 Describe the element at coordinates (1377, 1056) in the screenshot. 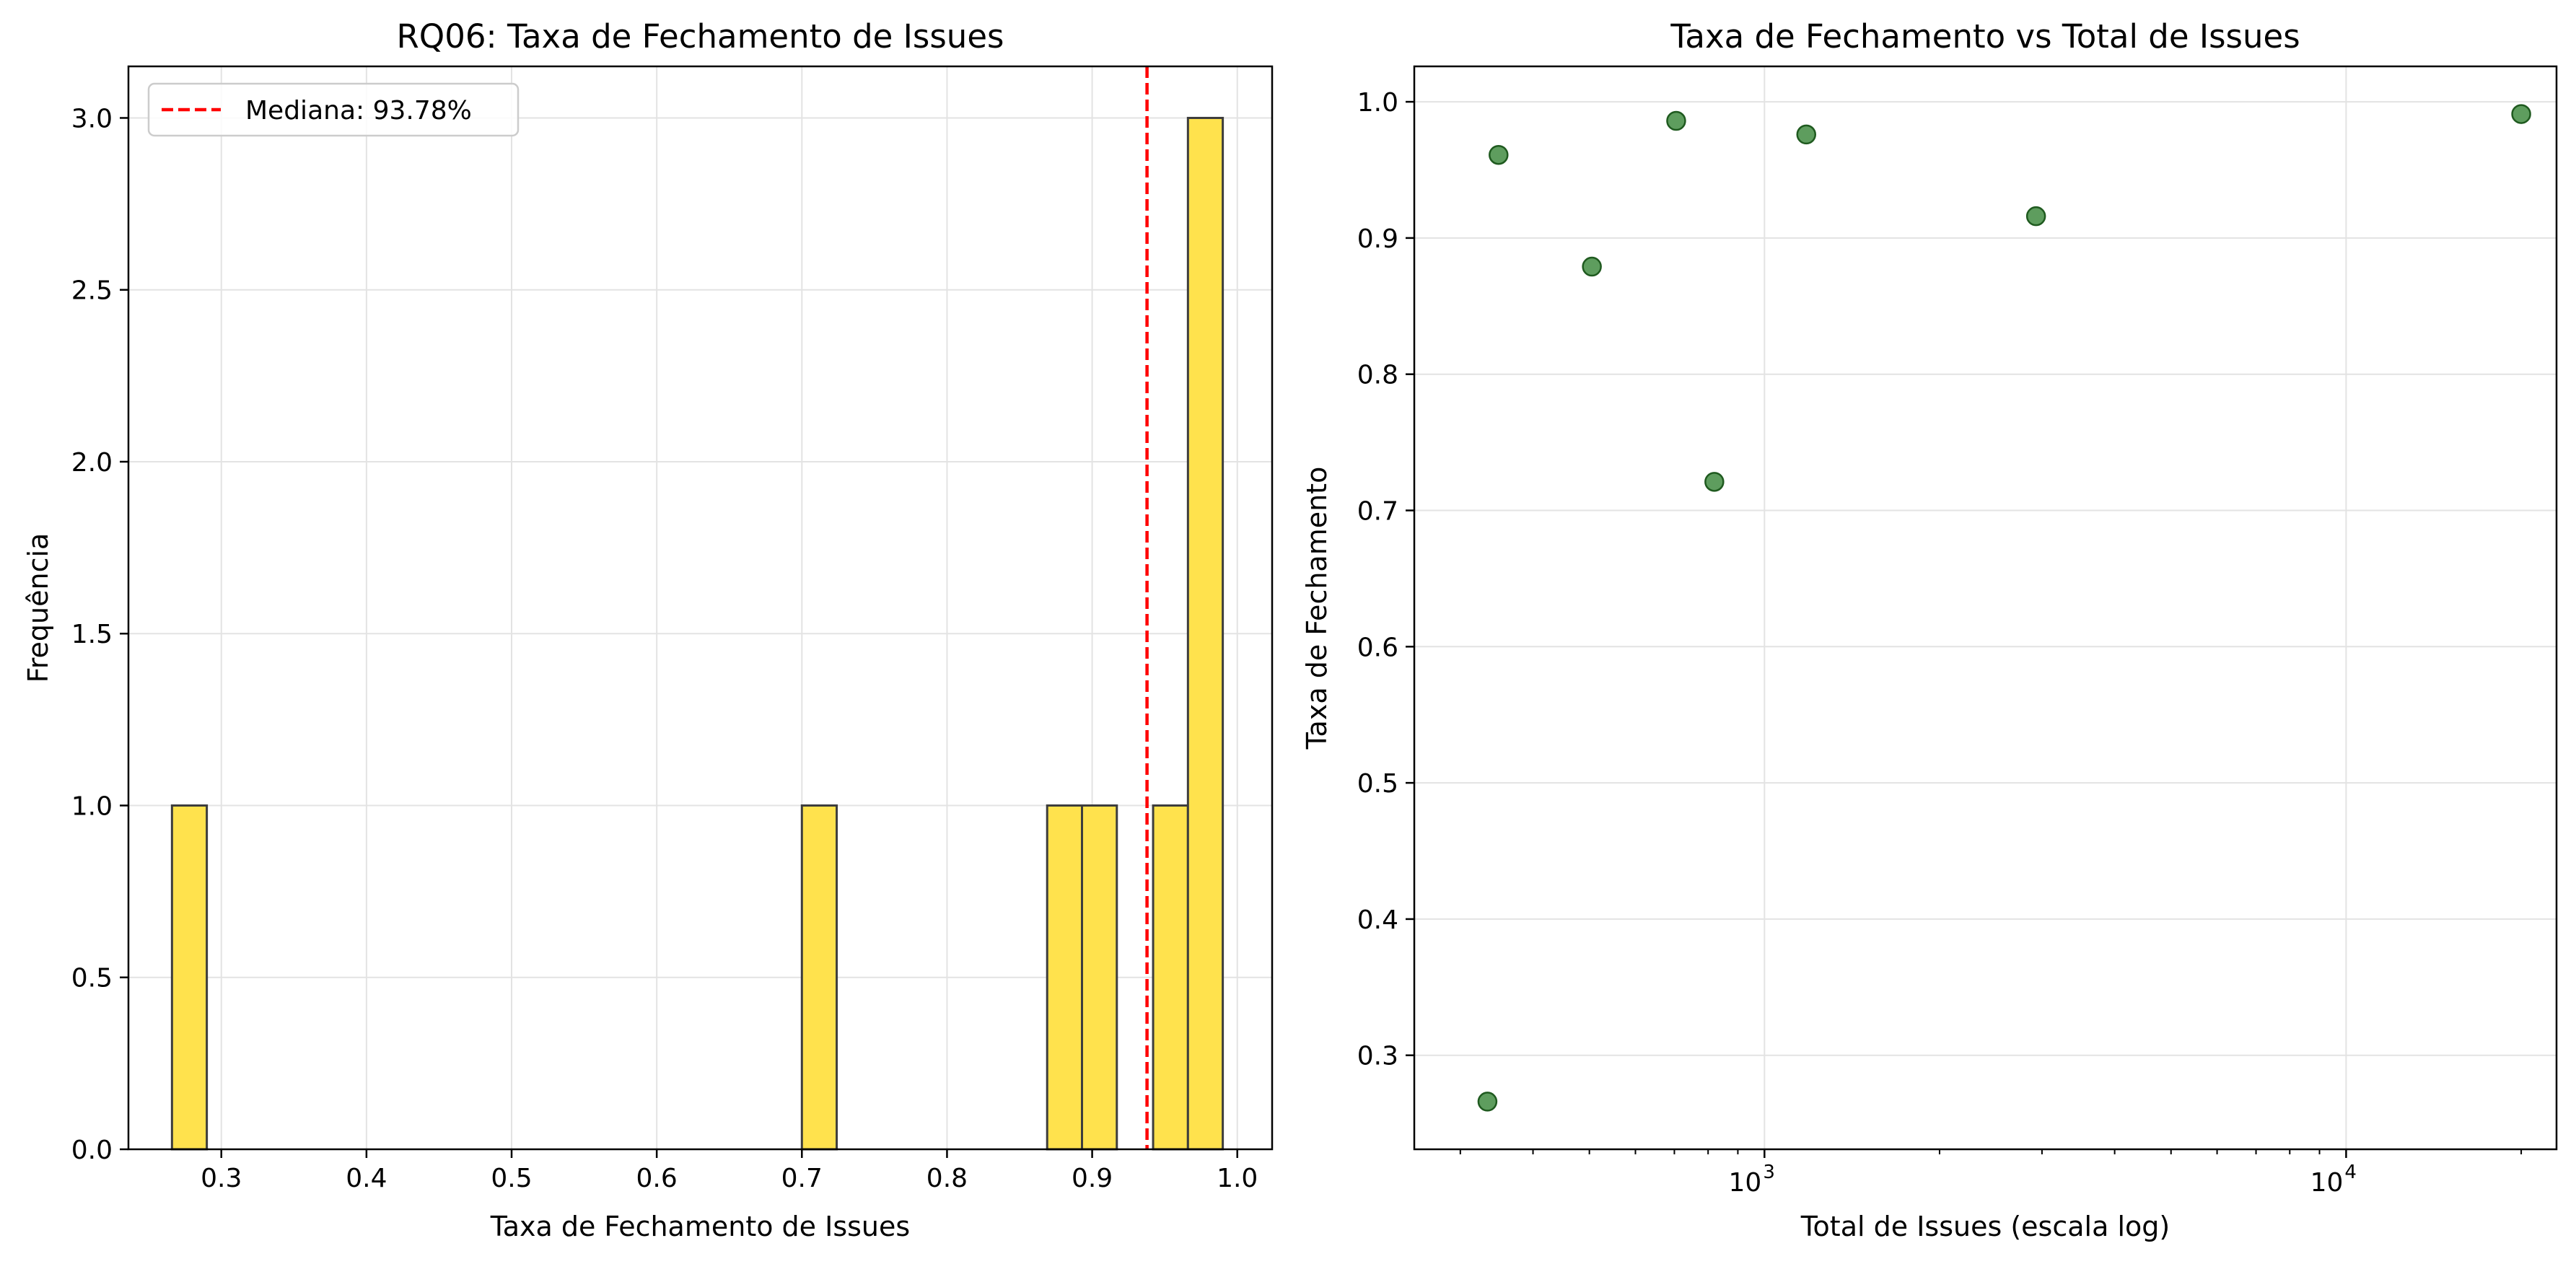

I see `scatter-ytick-label: 0.3` at that location.